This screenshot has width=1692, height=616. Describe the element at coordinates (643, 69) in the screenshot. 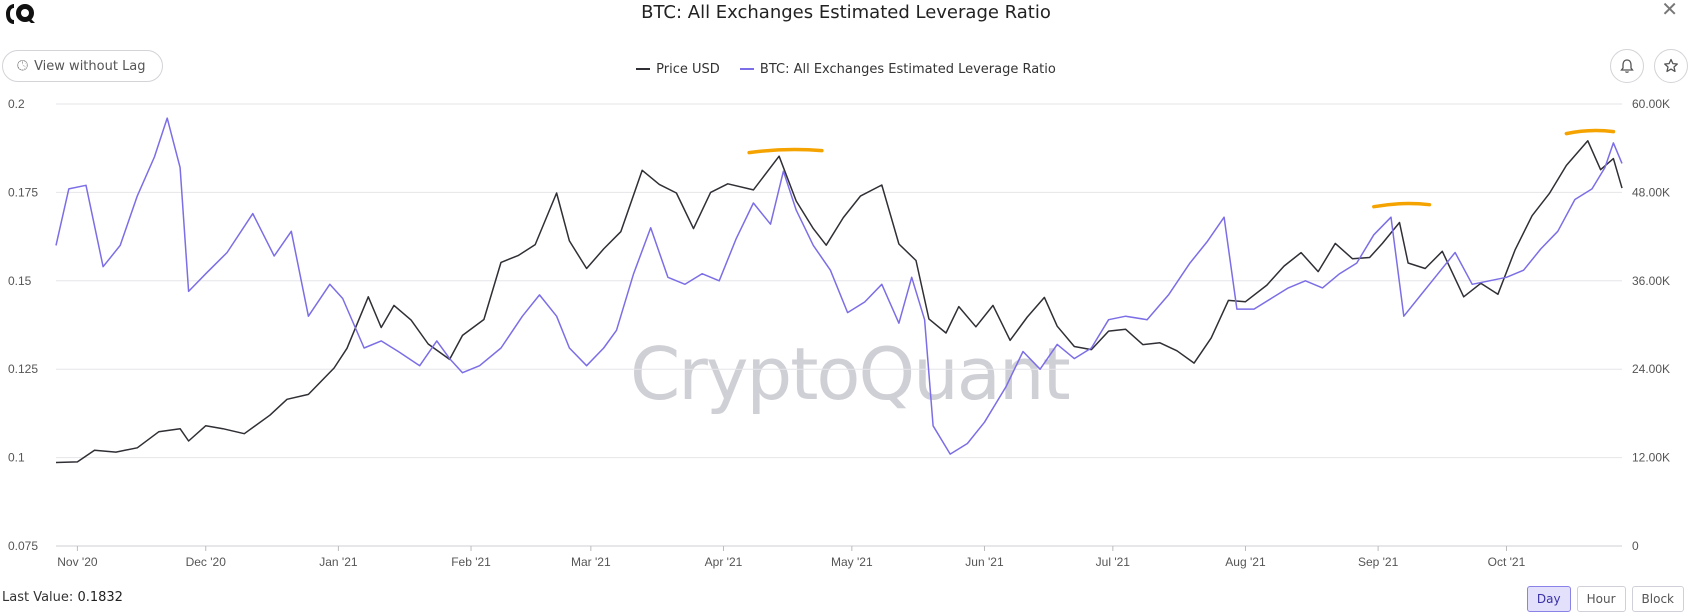

I see `legend-swatch-price` at that location.